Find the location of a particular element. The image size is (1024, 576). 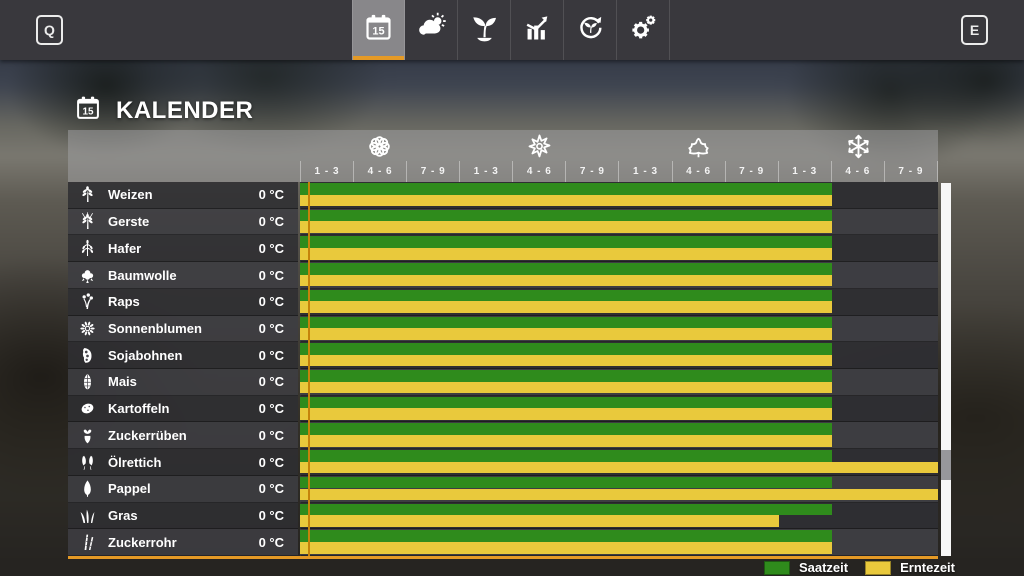

crop-name-cell: Gerste 0 °C is located at coordinates (183, 222).